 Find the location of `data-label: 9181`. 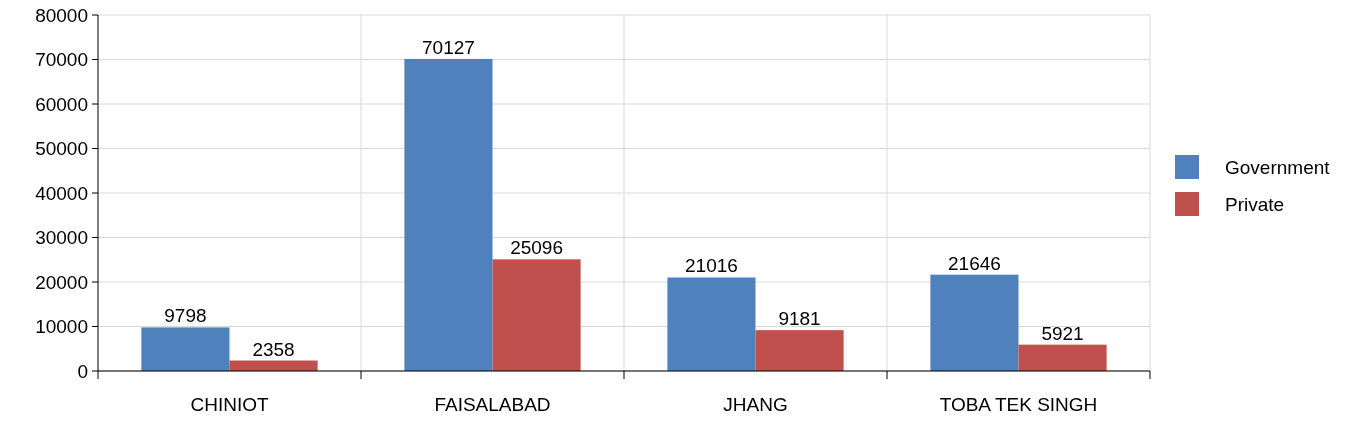

data-label: 9181 is located at coordinates (799, 319).